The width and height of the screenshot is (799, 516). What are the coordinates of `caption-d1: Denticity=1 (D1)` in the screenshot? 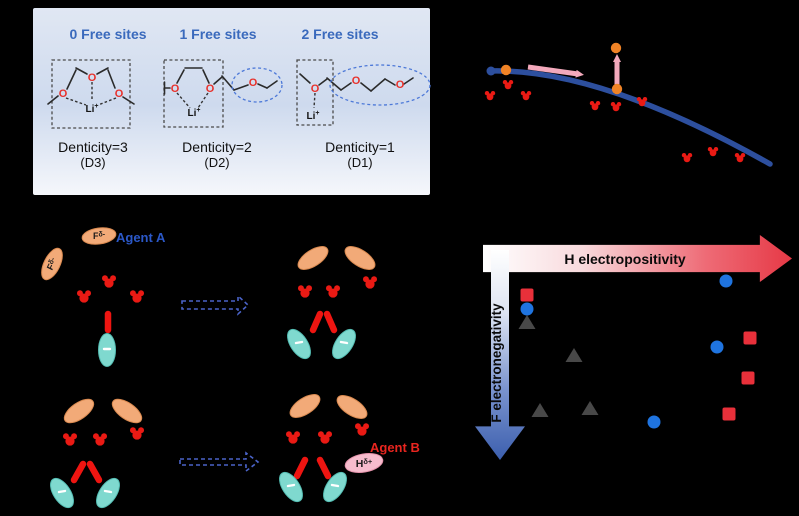 It's located at (360, 154).